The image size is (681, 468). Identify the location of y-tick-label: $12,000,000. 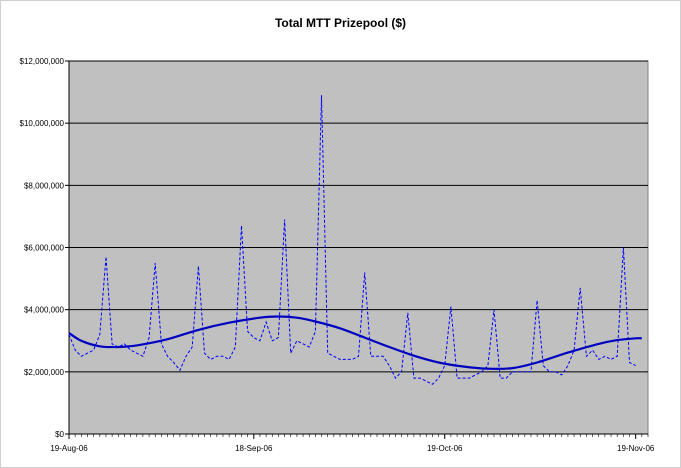
(42, 61).